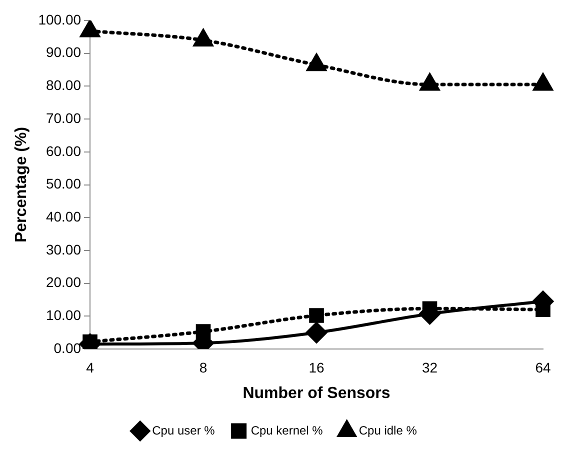 The height and width of the screenshot is (455, 581). Describe the element at coordinates (184, 430) in the screenshot. I see `legend-label: Cpu user %` at that location.